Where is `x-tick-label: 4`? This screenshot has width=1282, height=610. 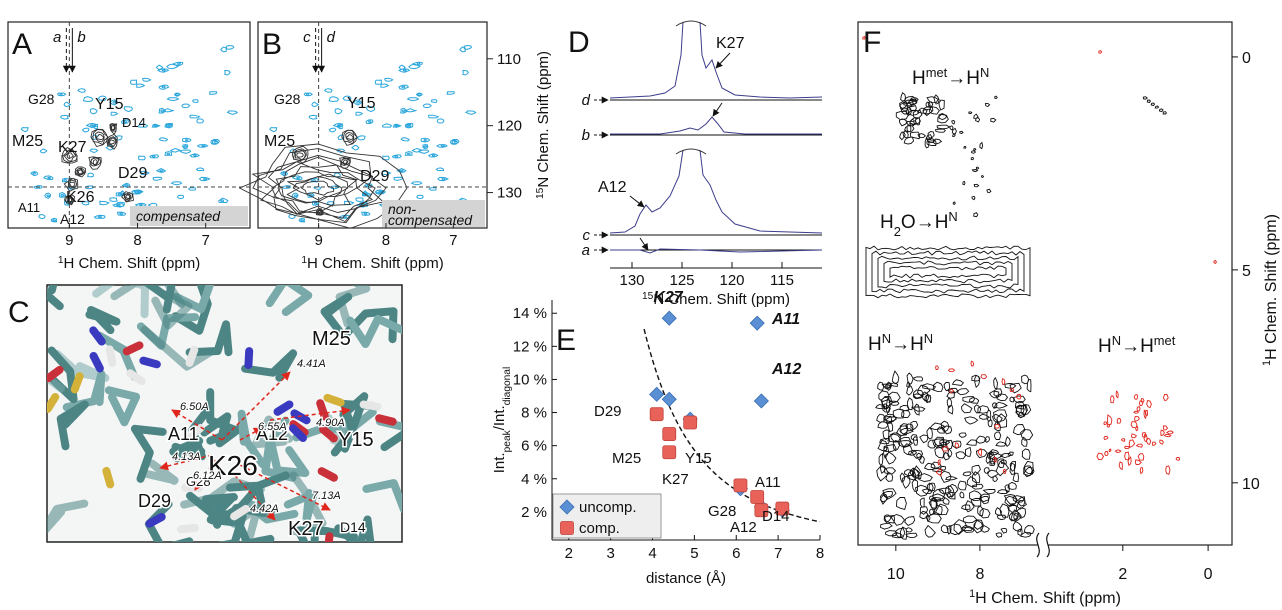
x-tick-label: 4 is located at coordinates (652, 553).